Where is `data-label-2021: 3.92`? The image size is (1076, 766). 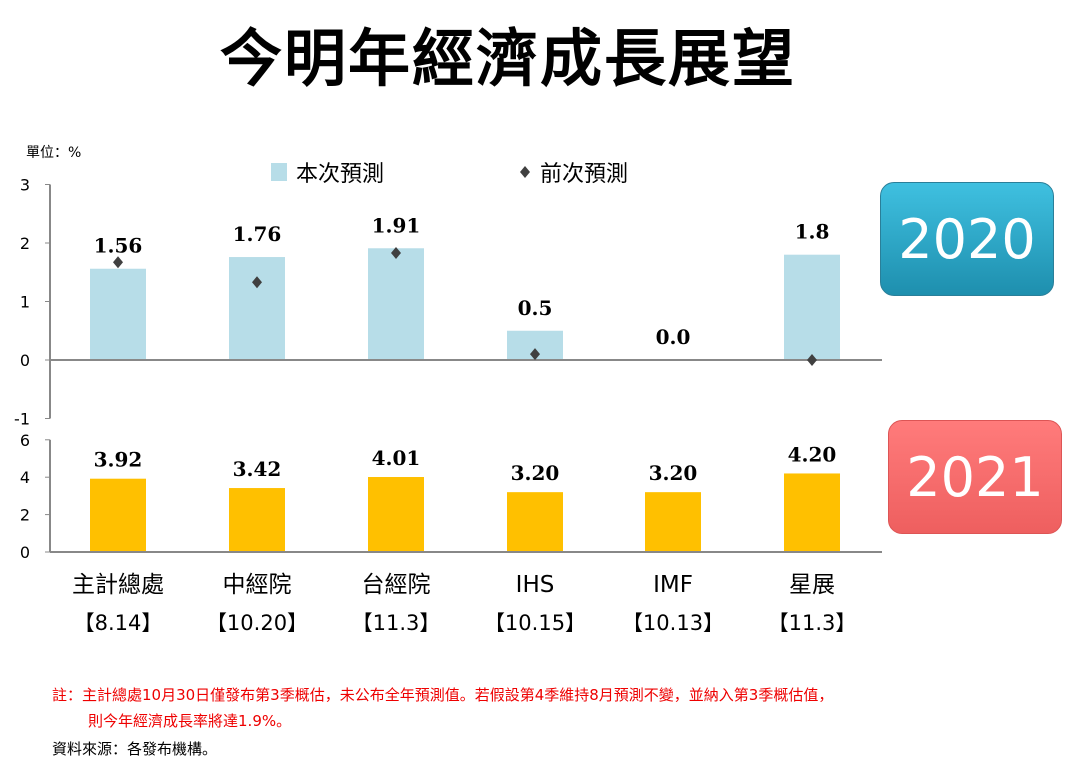 data-label-2021: 3.92 is located at coordinates (118, 460).